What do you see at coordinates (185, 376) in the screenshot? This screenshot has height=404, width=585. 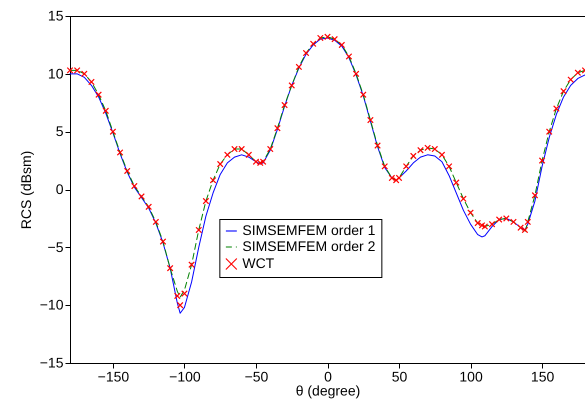 I see `x-tick-label: −100` at bounding box center [185, 376].